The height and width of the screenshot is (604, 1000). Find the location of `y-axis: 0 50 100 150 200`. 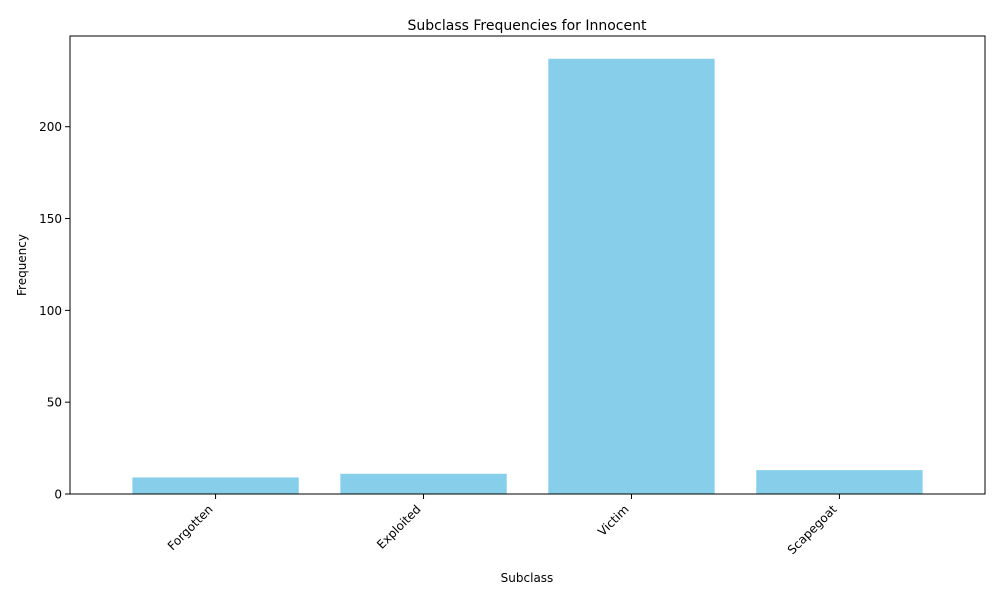

y-axis: 0 50 100 150 200 is located at coordinates (54, 311).